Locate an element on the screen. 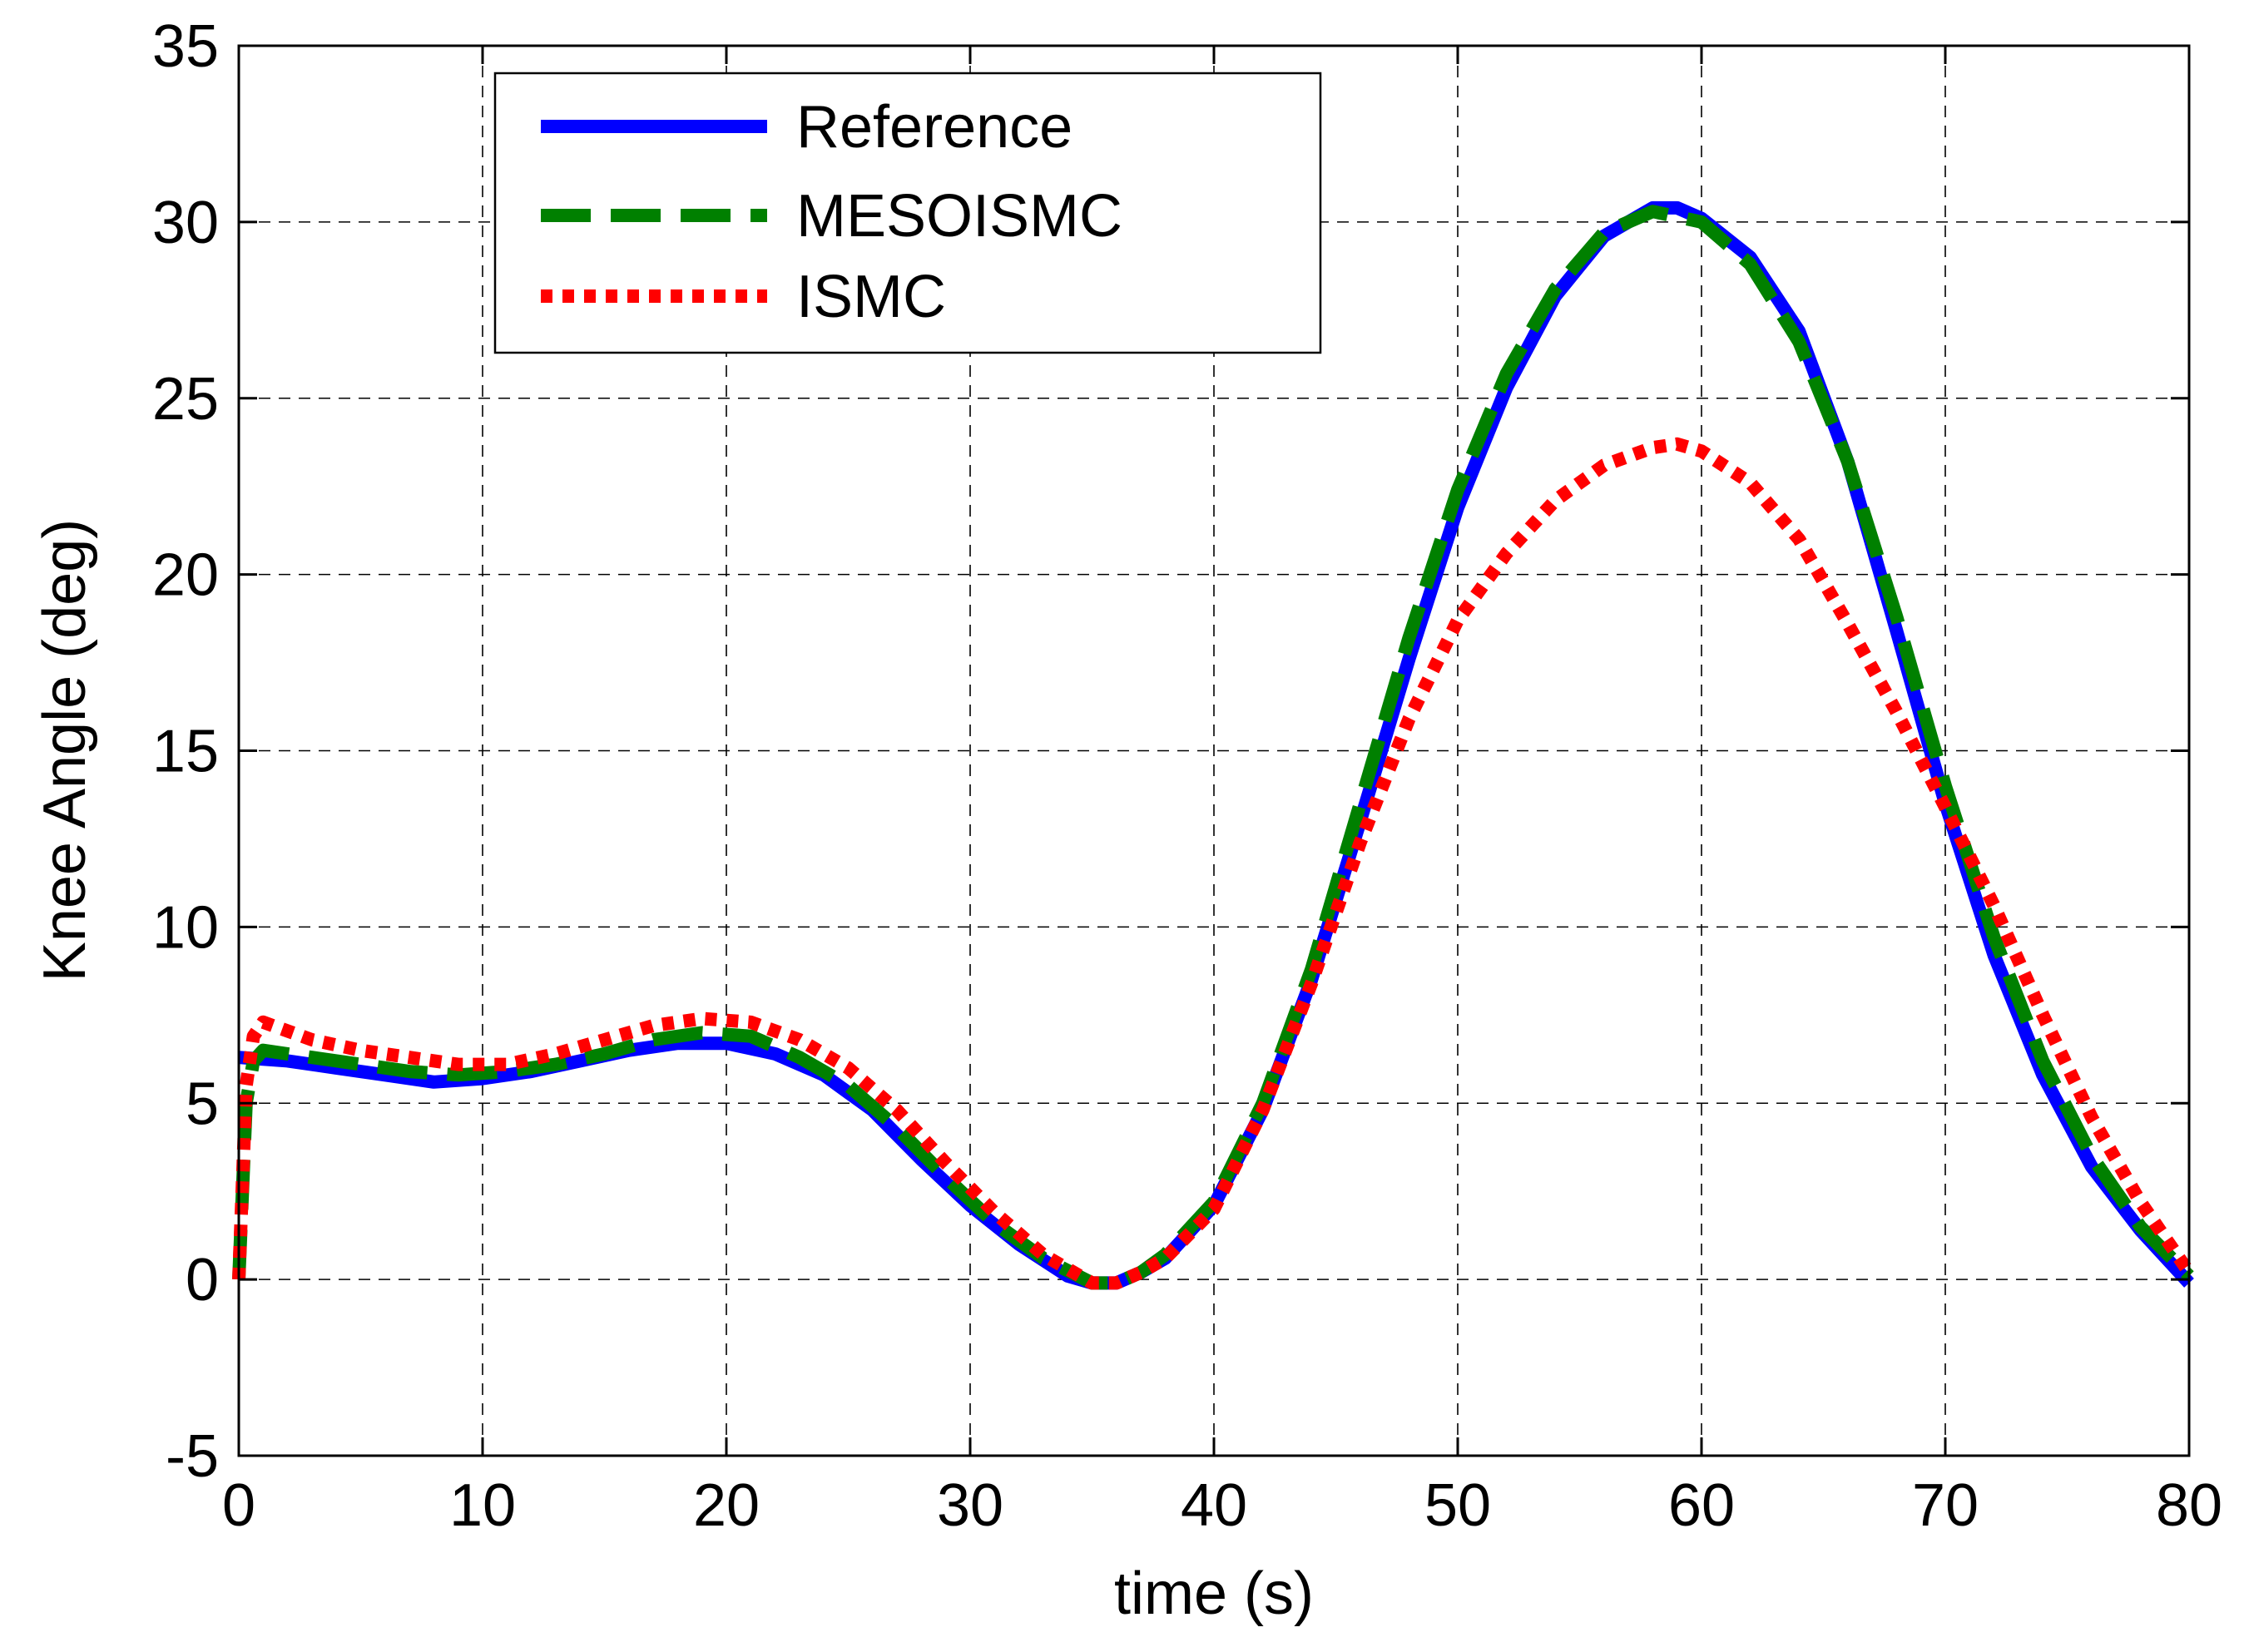  legend-label-mesoismc: MESOISMC is located at coordinates (959, 216).